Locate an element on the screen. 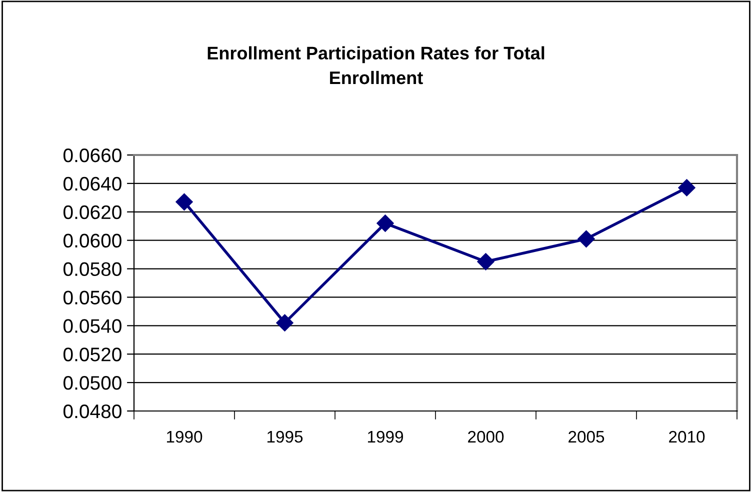  x-tick-label: 1995 is located at coordinates (285, 436).